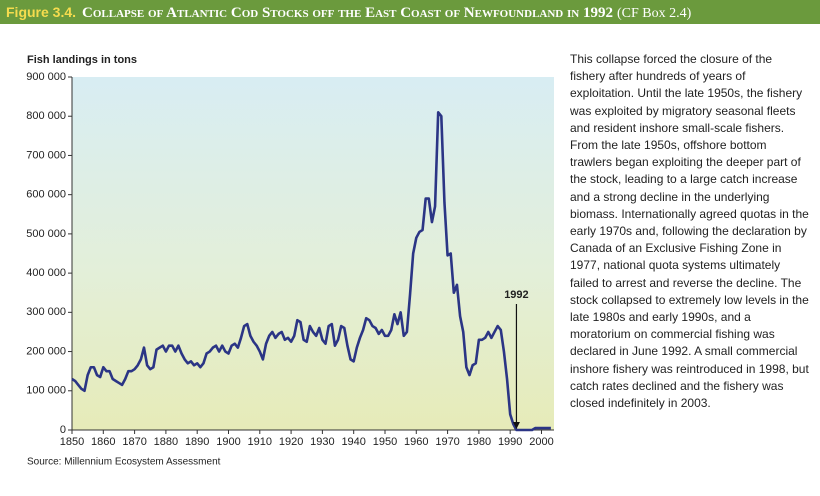 The image size is (820, 496). What do you see at coordinates (197, 442) in the screenshot?
I see `x-tick-label: 1890` at bounding box center [197, 442].